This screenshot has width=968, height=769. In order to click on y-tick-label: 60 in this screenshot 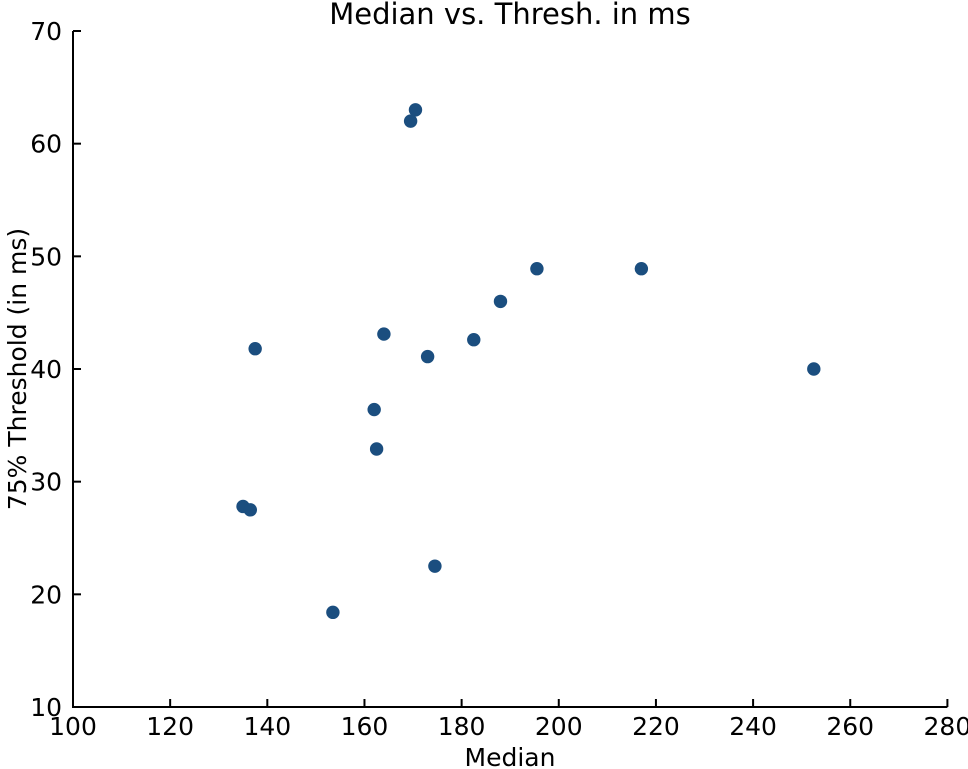, I will do `click(46, 144)`.